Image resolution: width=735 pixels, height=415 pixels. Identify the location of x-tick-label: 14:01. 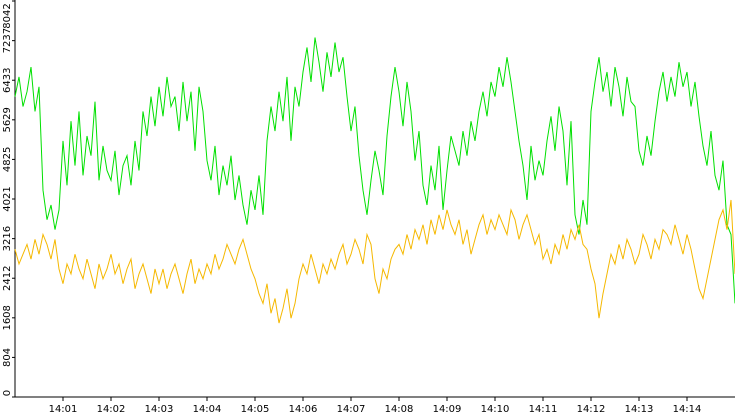
(63, 409).